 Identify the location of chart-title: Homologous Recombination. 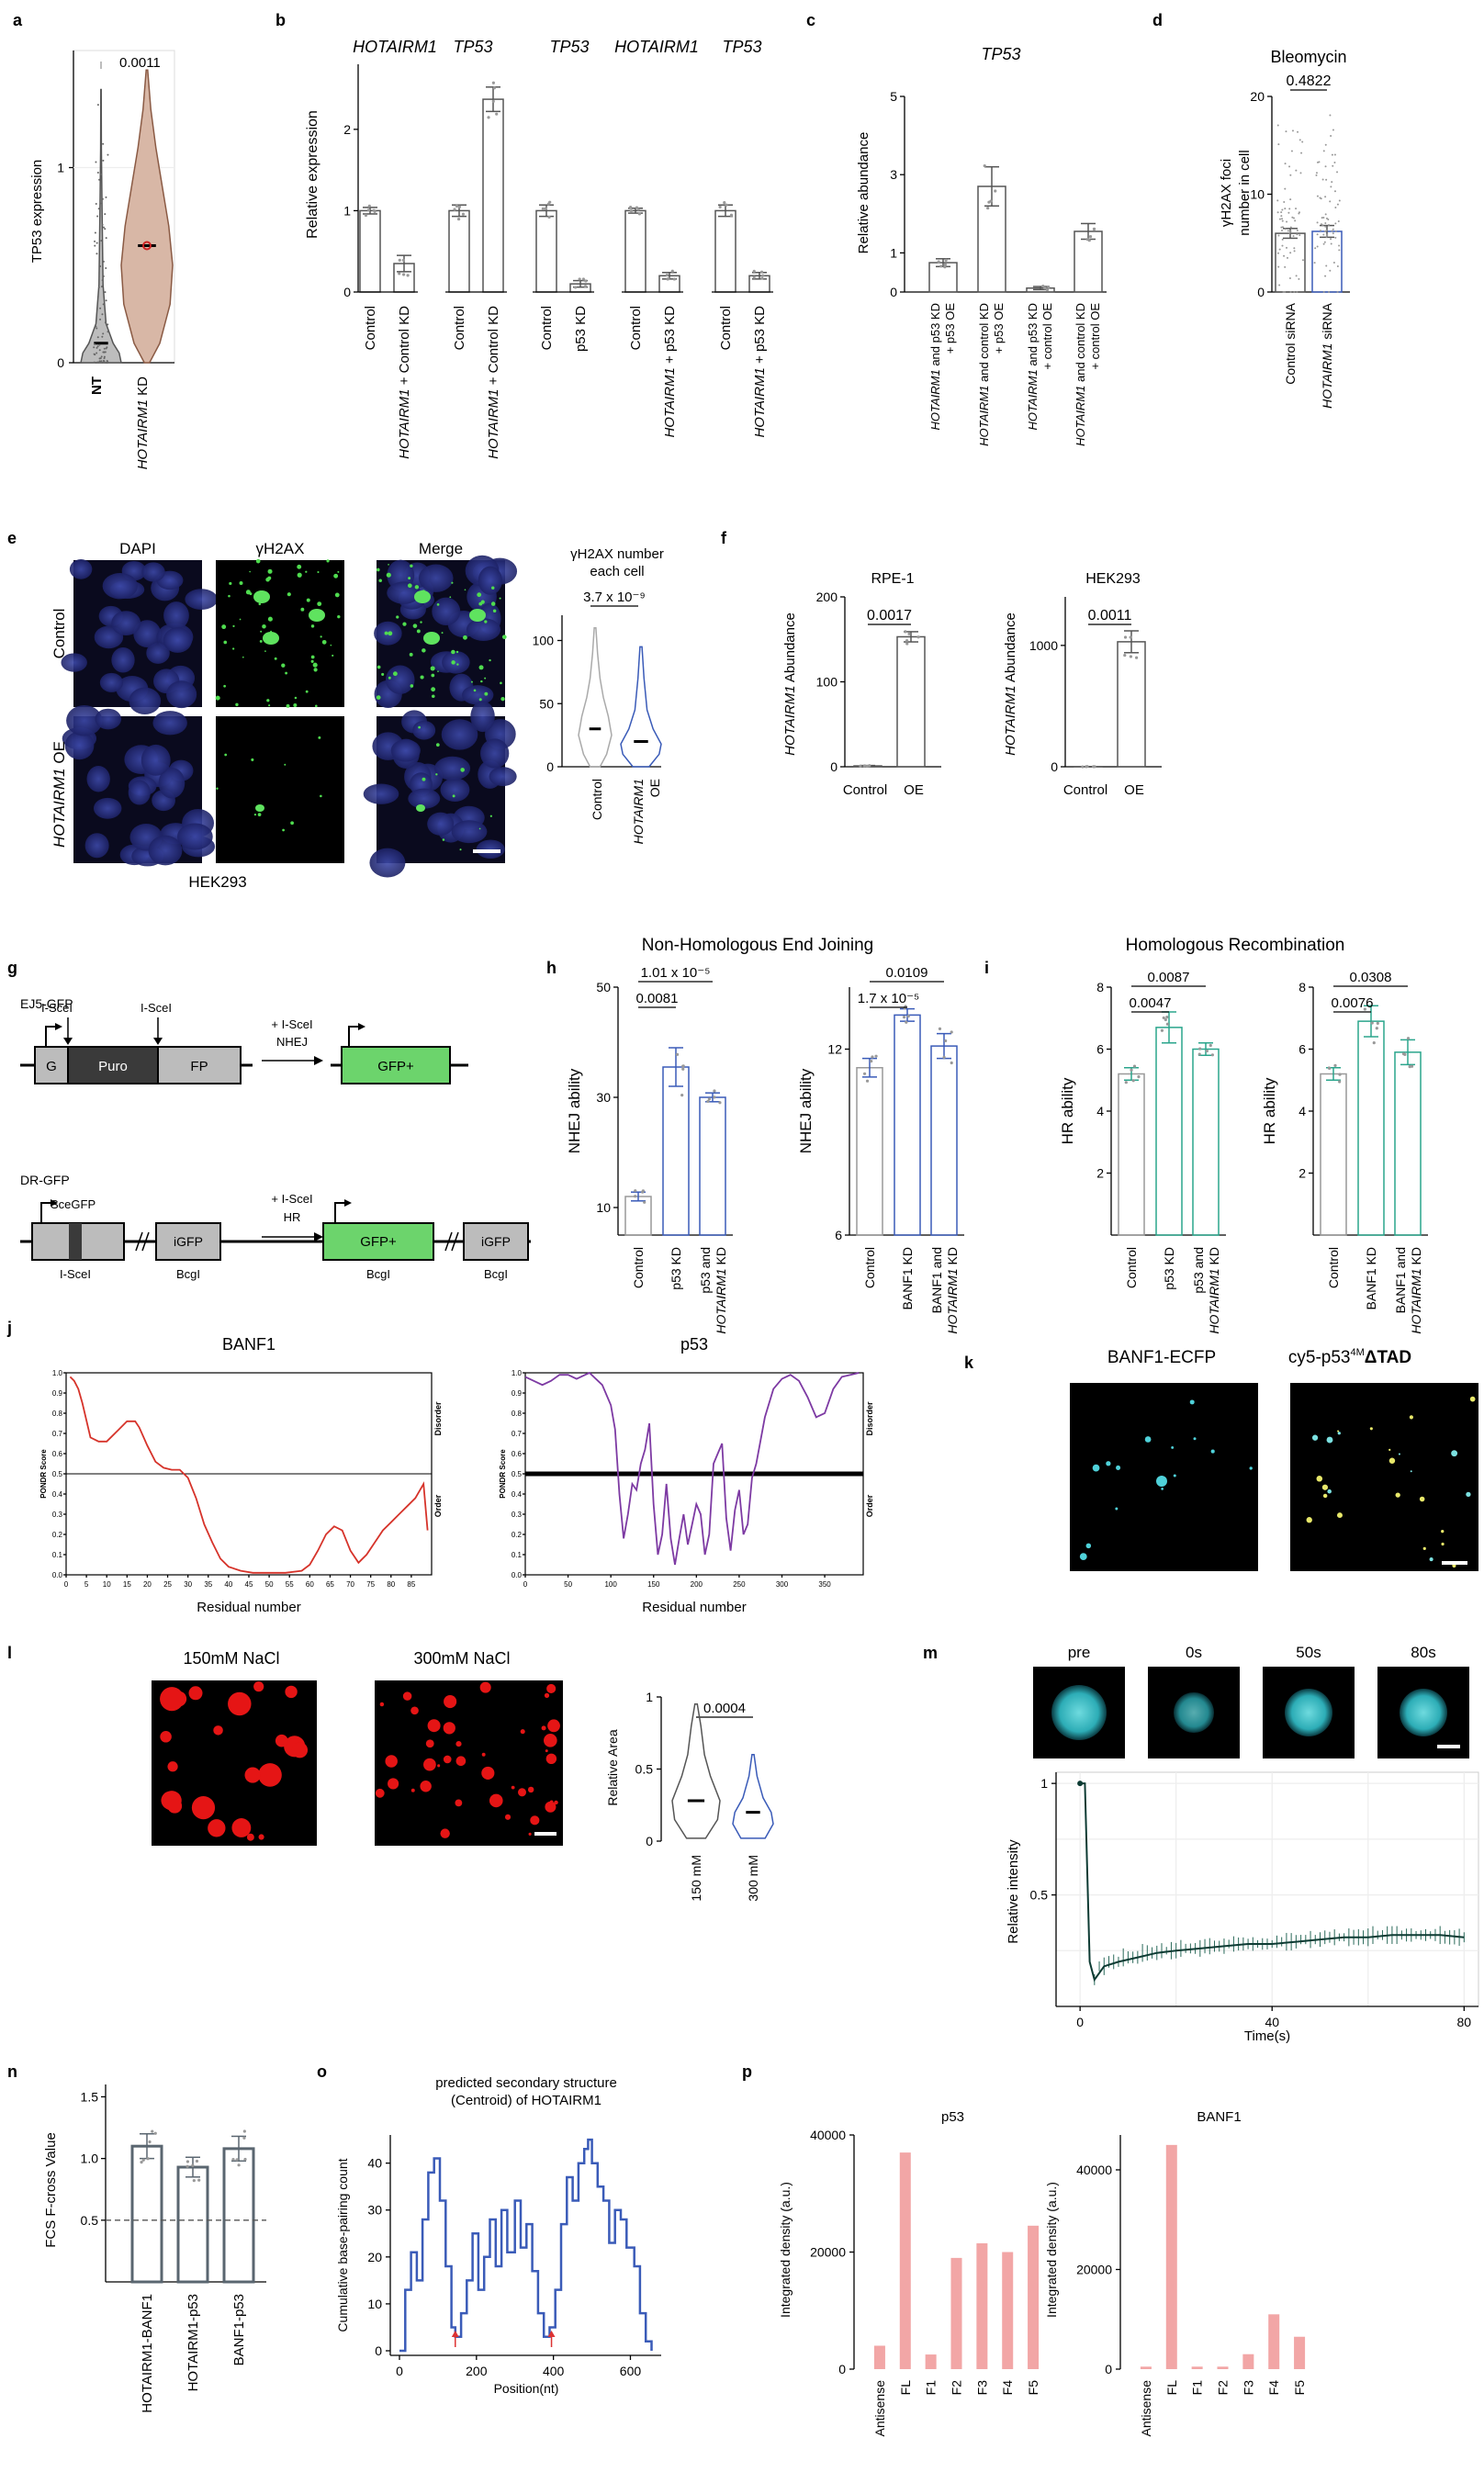
(1235, 945).